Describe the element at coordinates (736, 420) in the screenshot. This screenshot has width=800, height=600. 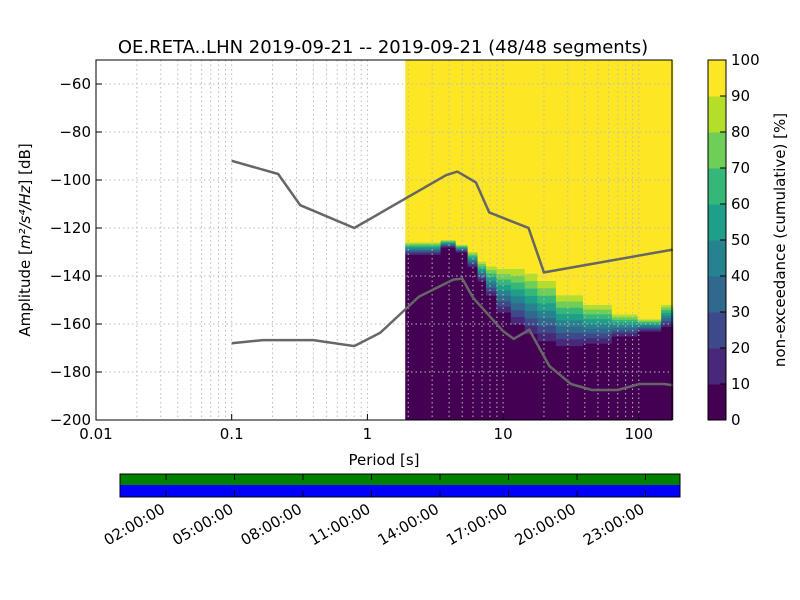
I see `colorbar-tick-label: 0` at that location.